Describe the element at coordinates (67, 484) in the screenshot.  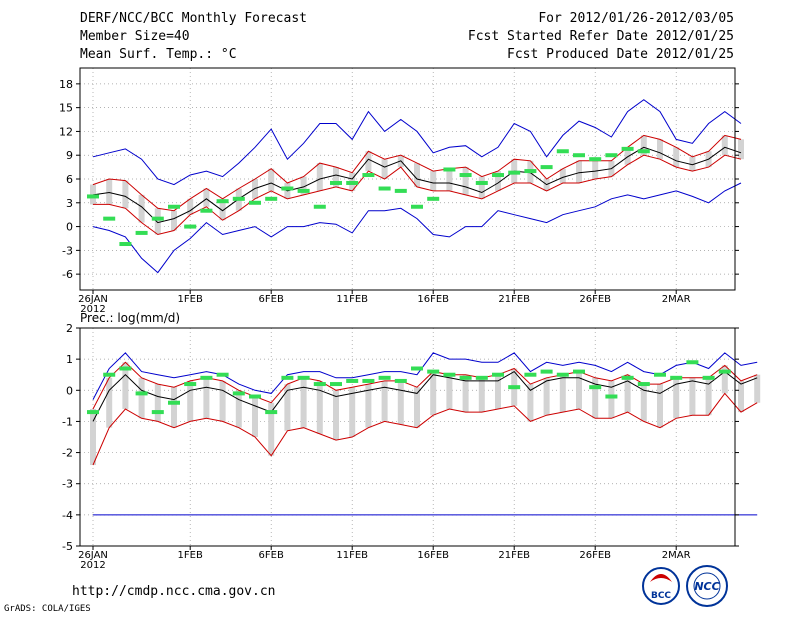
I see `y-tick-label: -3` at that location.